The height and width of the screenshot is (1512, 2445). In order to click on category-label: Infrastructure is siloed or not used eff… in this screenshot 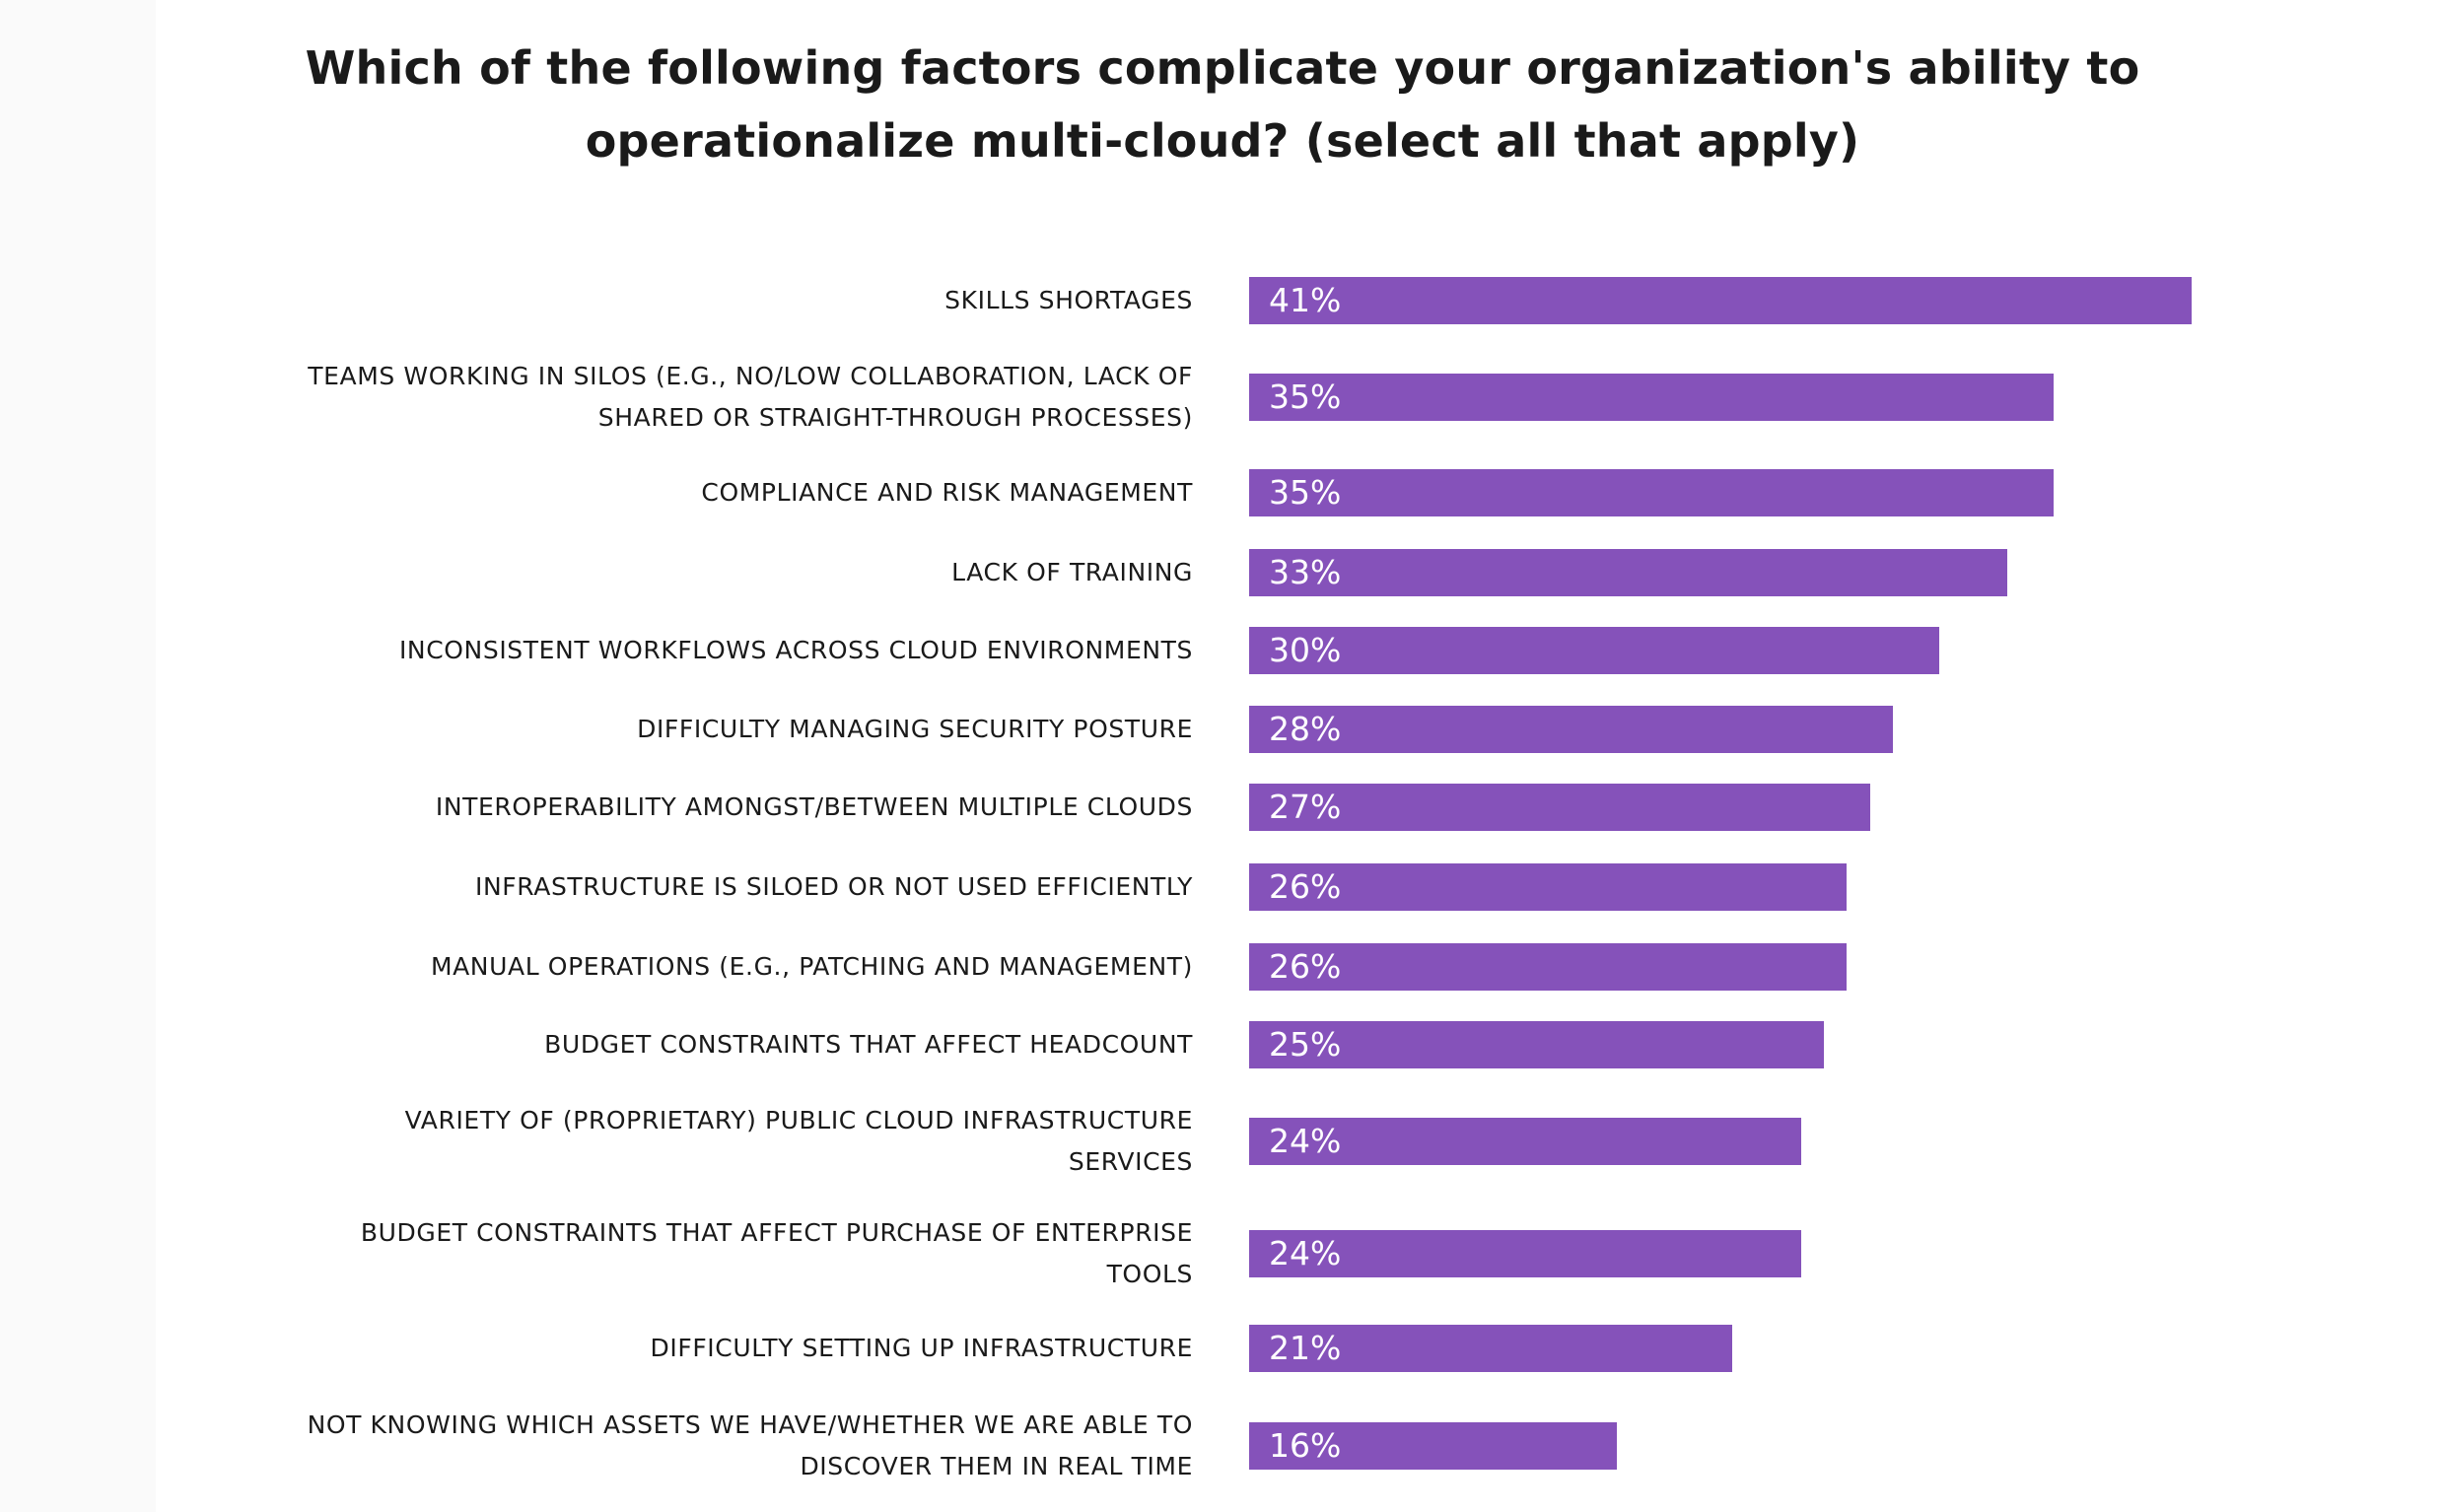, I will do `click(650, 887)`.